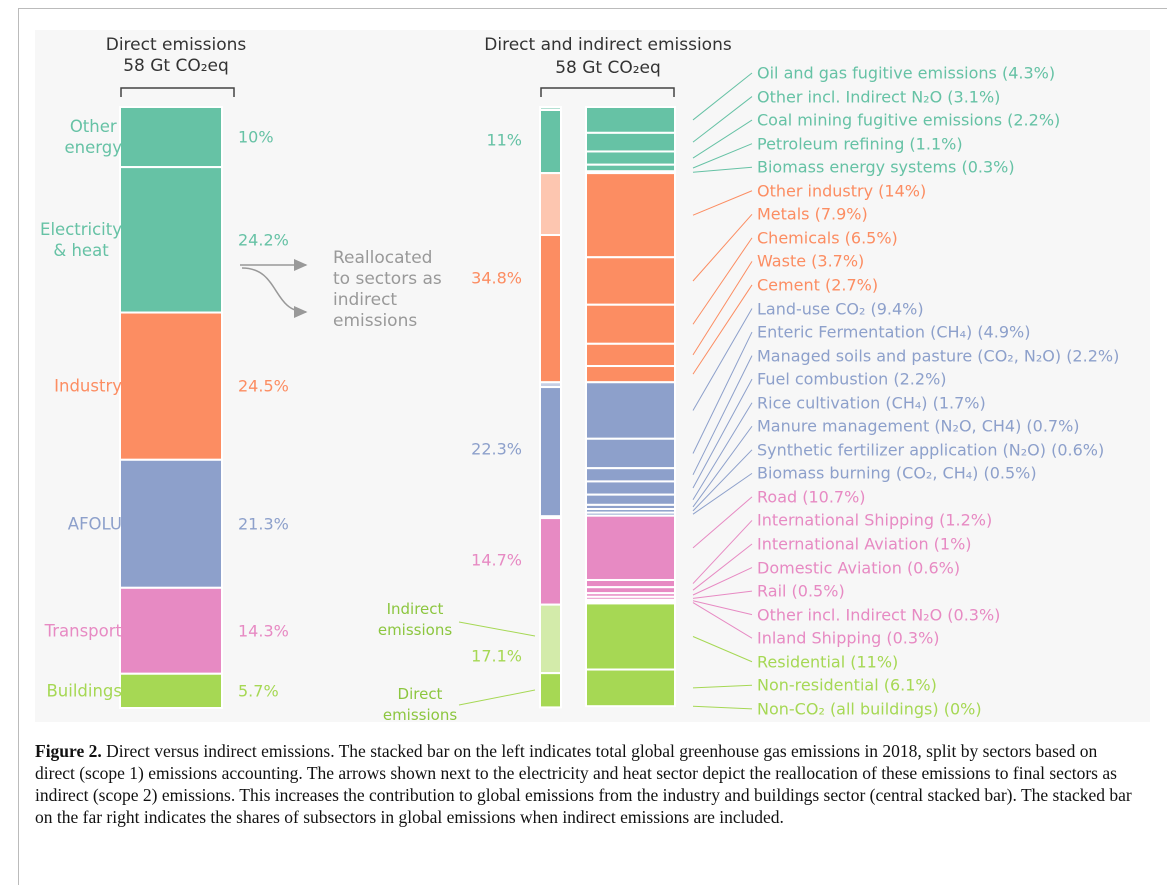 The image size is (1167, 885). I want to click on subsector-label: Fuel combustion (2.2%), so click(852, 379).